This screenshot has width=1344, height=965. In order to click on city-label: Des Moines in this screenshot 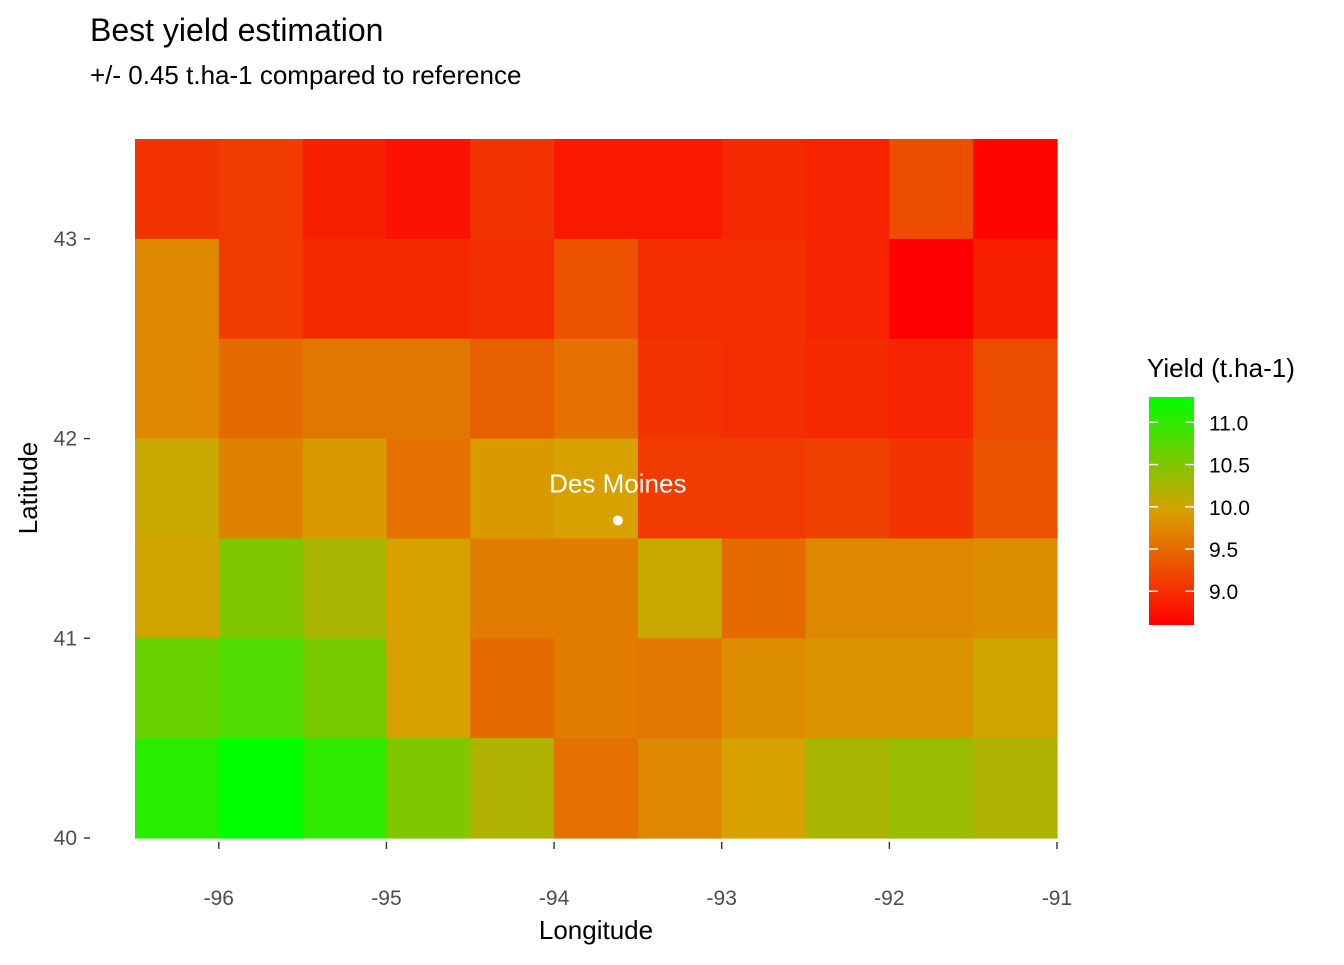, I will do `click(617, 483)`.